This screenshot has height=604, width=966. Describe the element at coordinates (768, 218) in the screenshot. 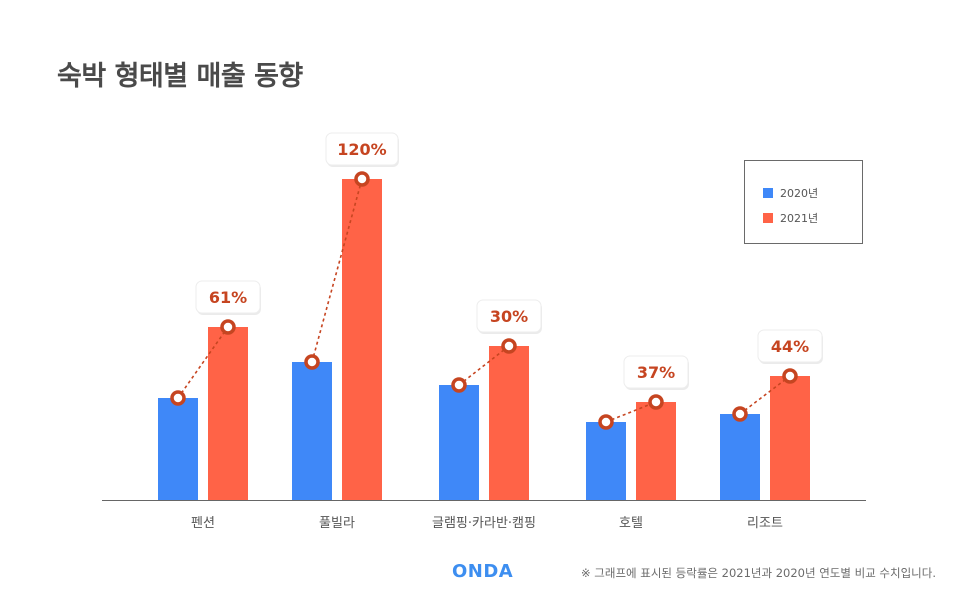

I see `legend-swatch-2021` at that location.